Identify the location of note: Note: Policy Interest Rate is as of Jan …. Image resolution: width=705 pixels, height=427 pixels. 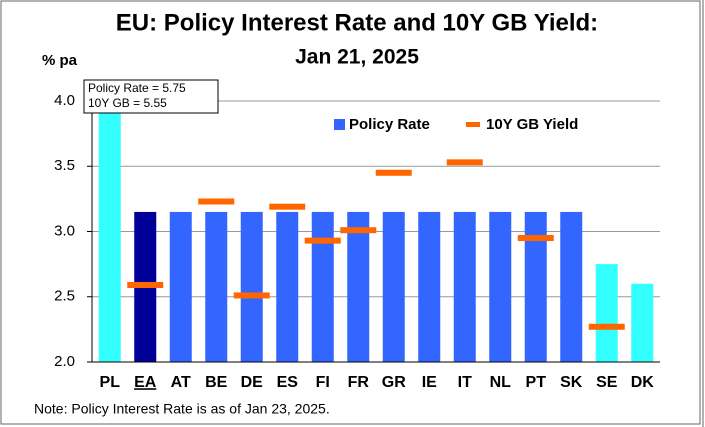
(182, 409).